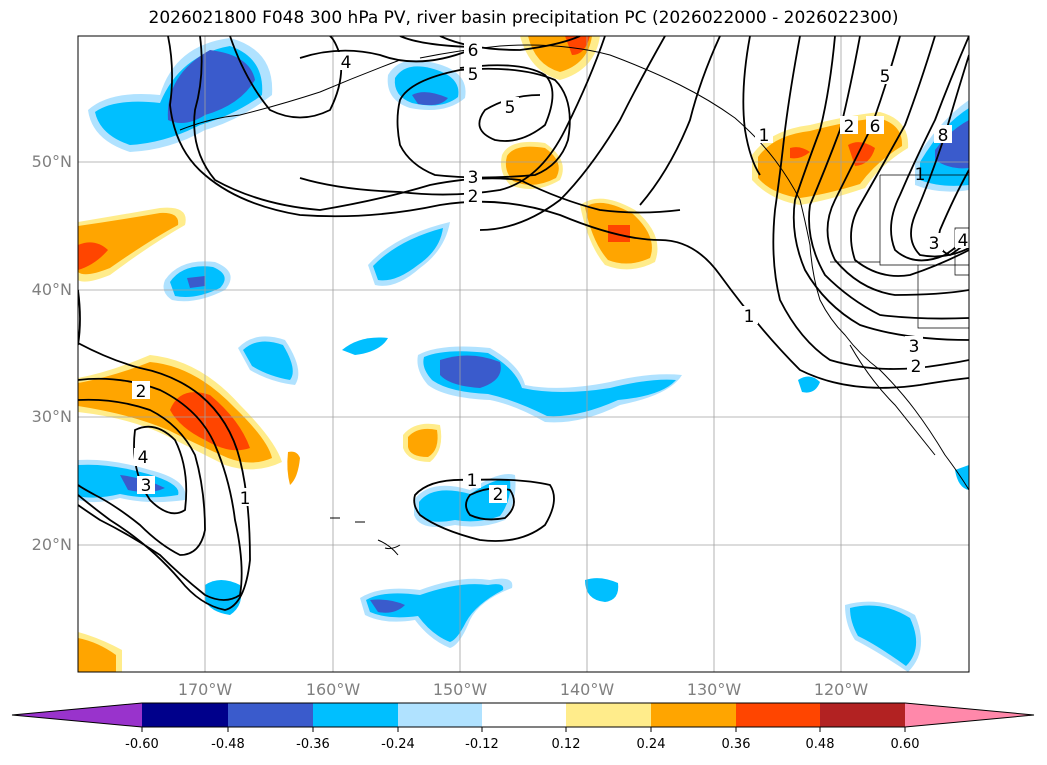  Describe the element at coordinates (549, 384) in the screenshot. I see `precip-anomaly-central-negative` at that location.